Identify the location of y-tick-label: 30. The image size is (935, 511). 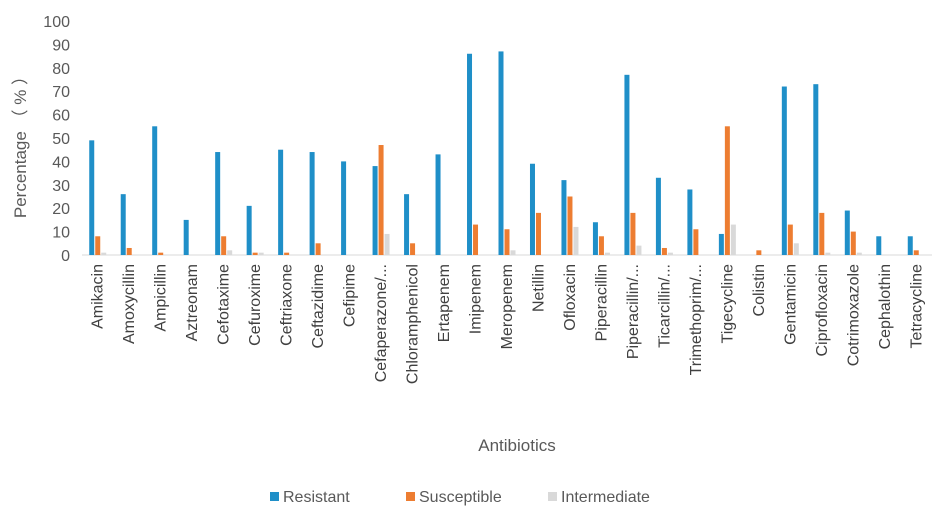
(61, 186).